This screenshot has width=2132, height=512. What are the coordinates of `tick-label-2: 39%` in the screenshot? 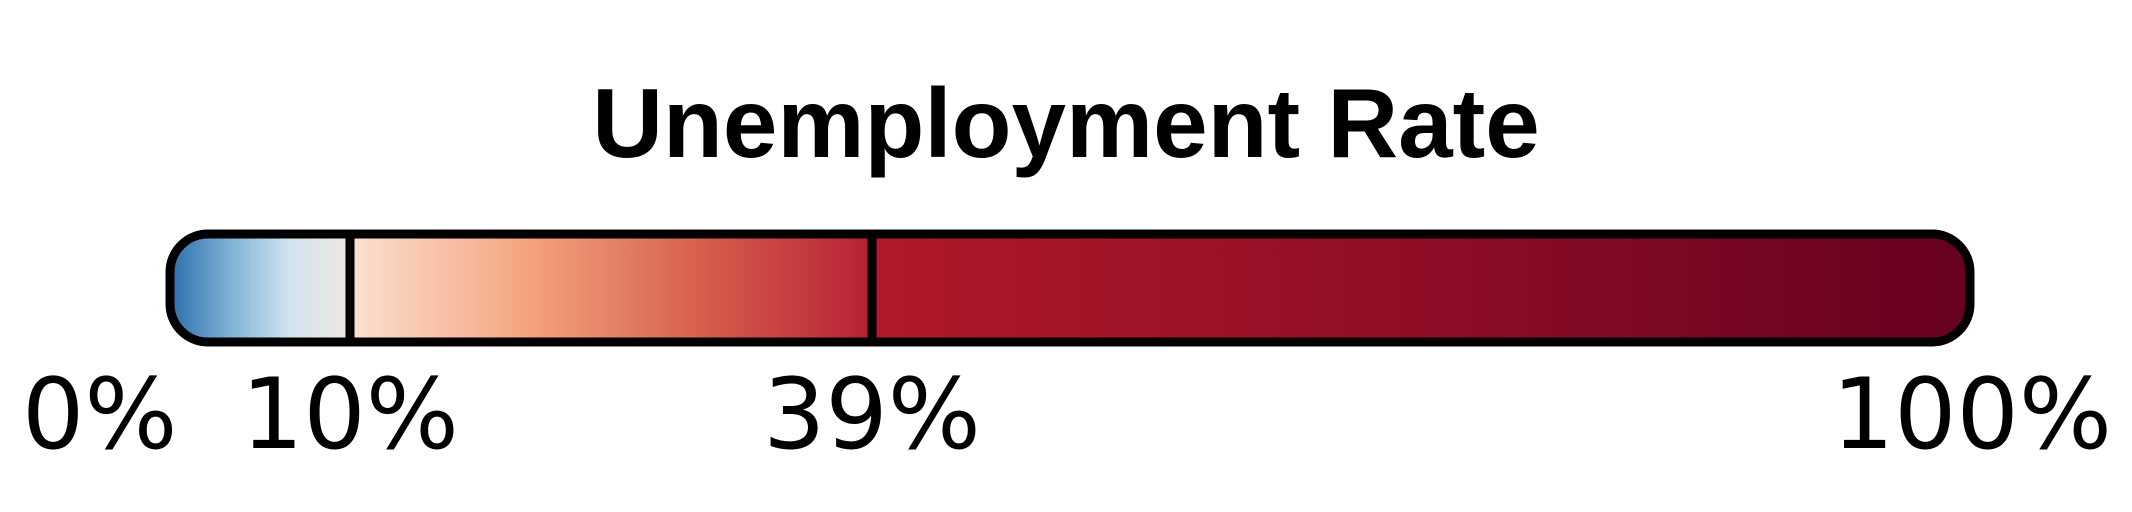 It's located at (872, 415).